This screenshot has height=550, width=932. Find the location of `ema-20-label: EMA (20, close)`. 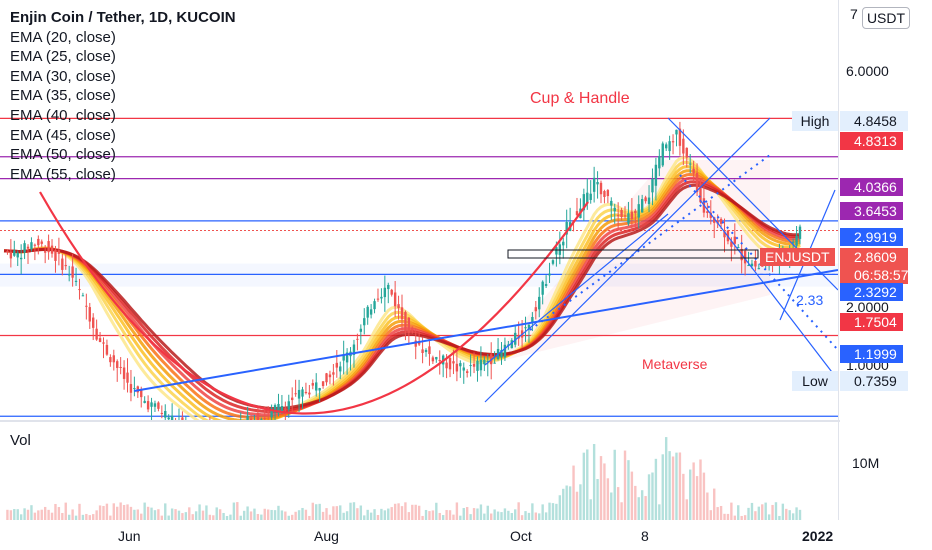

ema-20-label: EMA (20, close) is located at coordinates (63, 37).